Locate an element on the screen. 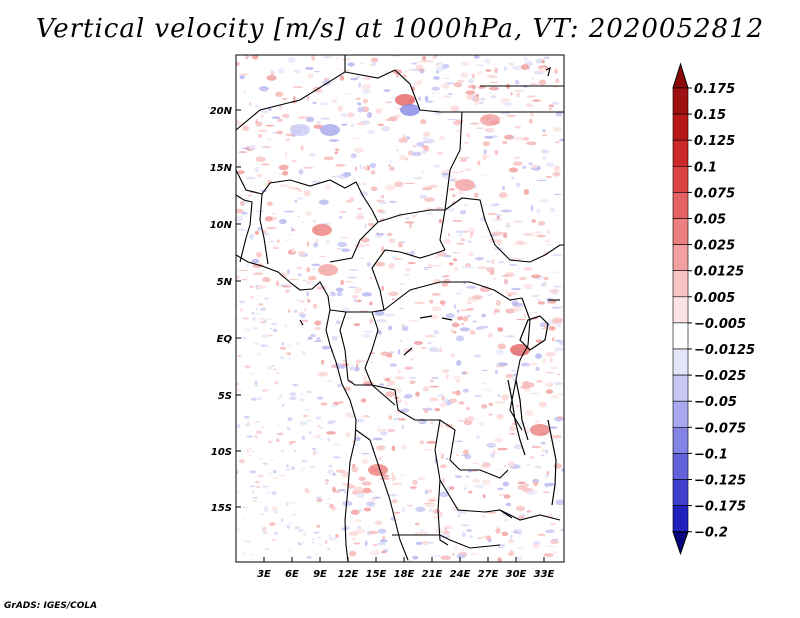 This screenshot has height=618, width=800. longitude-axis: 3E 6E 9E 12E 15E 18E 21E 24E 27E 30E 33E is located at coordinates (406, 568).